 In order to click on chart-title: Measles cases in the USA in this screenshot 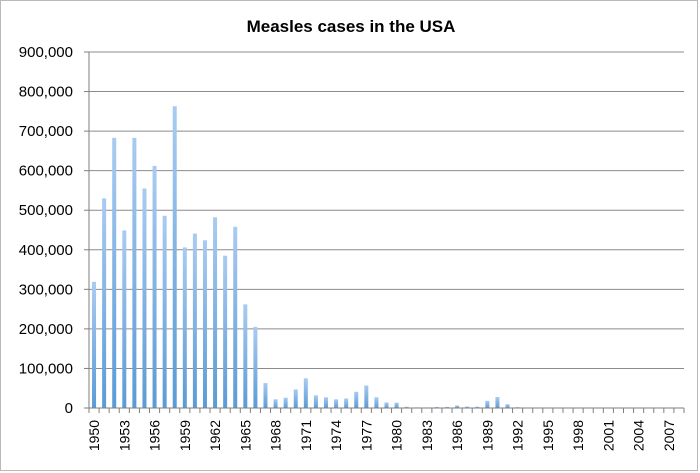, I will do `click(351, 26)`.